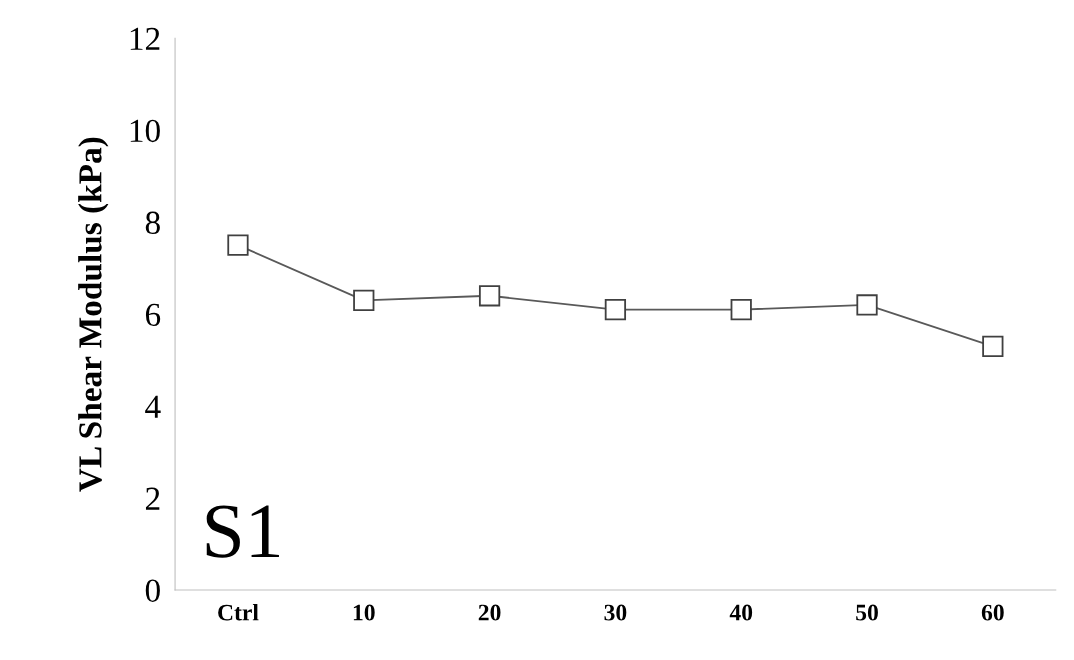 This screenshot has height=660, width=1074. Describe the element at coordinates (992, 612) in the screenshot. I see `x-tick-label: 60` at that location.